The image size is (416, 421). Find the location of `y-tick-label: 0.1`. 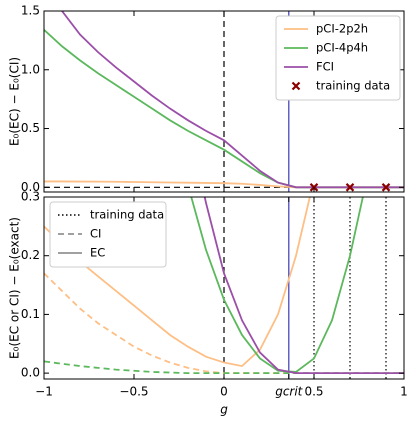

y-tick-label: 0.1 is located at coordinates (30, 314).